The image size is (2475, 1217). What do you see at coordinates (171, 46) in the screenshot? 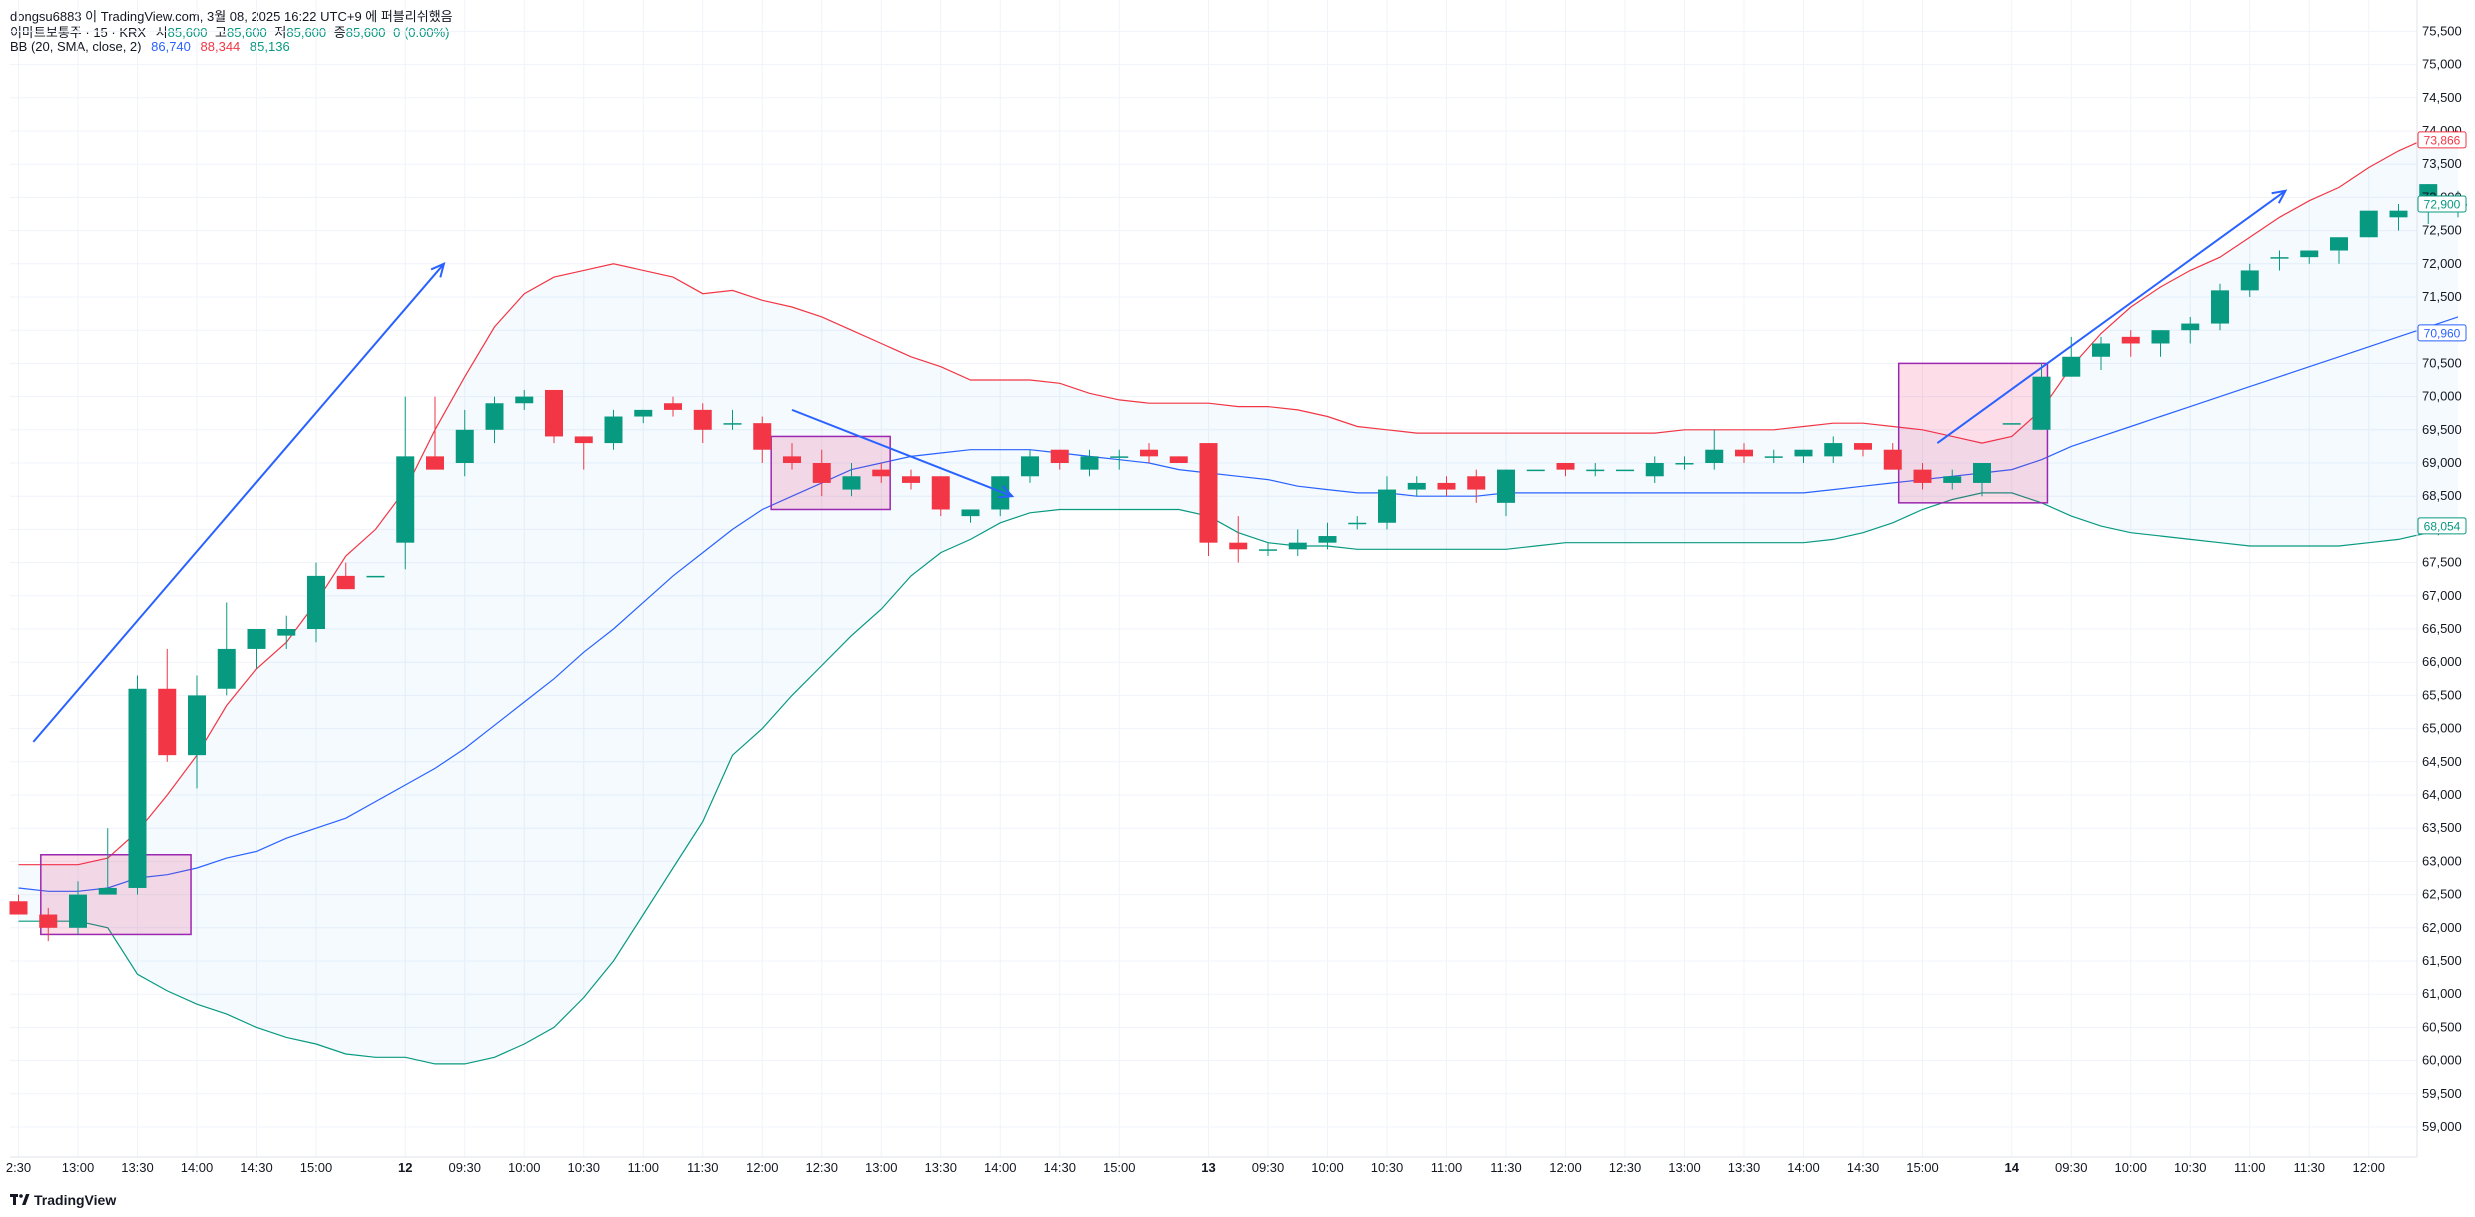
I see `bb-basis-value: 86,740` at bounding box center [171, 46].